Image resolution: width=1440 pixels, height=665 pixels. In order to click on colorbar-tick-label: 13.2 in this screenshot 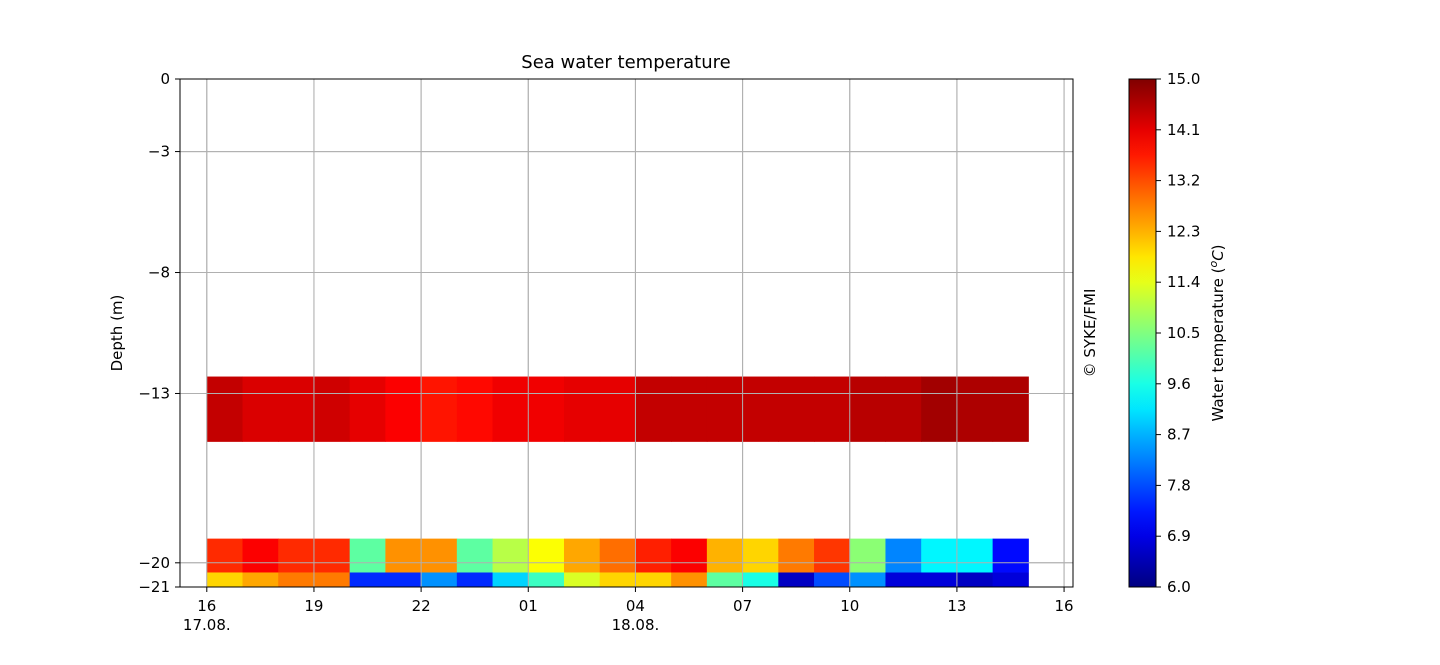, I will do `click(1183, 181)`.